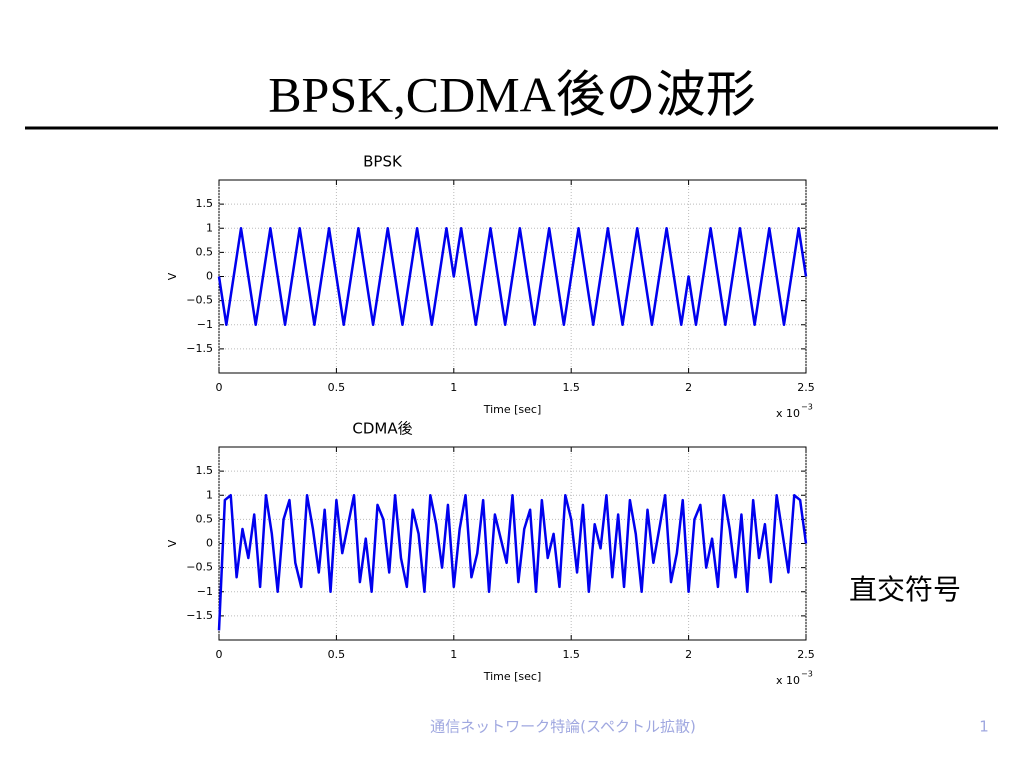 The width and height of the screenshot is (1024, 768). What do you see at coordinates (563, 727) in the screenshot?
I see `footer: 通信ネットワーク特論(スペクトル拡散)` at bounding box center [563, 727].